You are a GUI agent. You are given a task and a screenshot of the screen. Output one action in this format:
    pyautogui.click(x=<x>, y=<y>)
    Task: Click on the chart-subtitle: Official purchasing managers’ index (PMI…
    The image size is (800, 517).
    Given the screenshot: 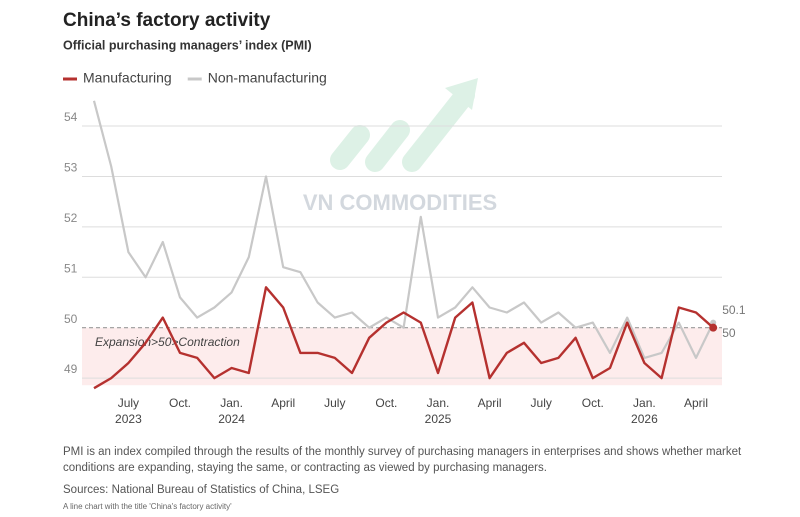 What is the action you would take?
    pyautogui.click(x=187, y=45)
    